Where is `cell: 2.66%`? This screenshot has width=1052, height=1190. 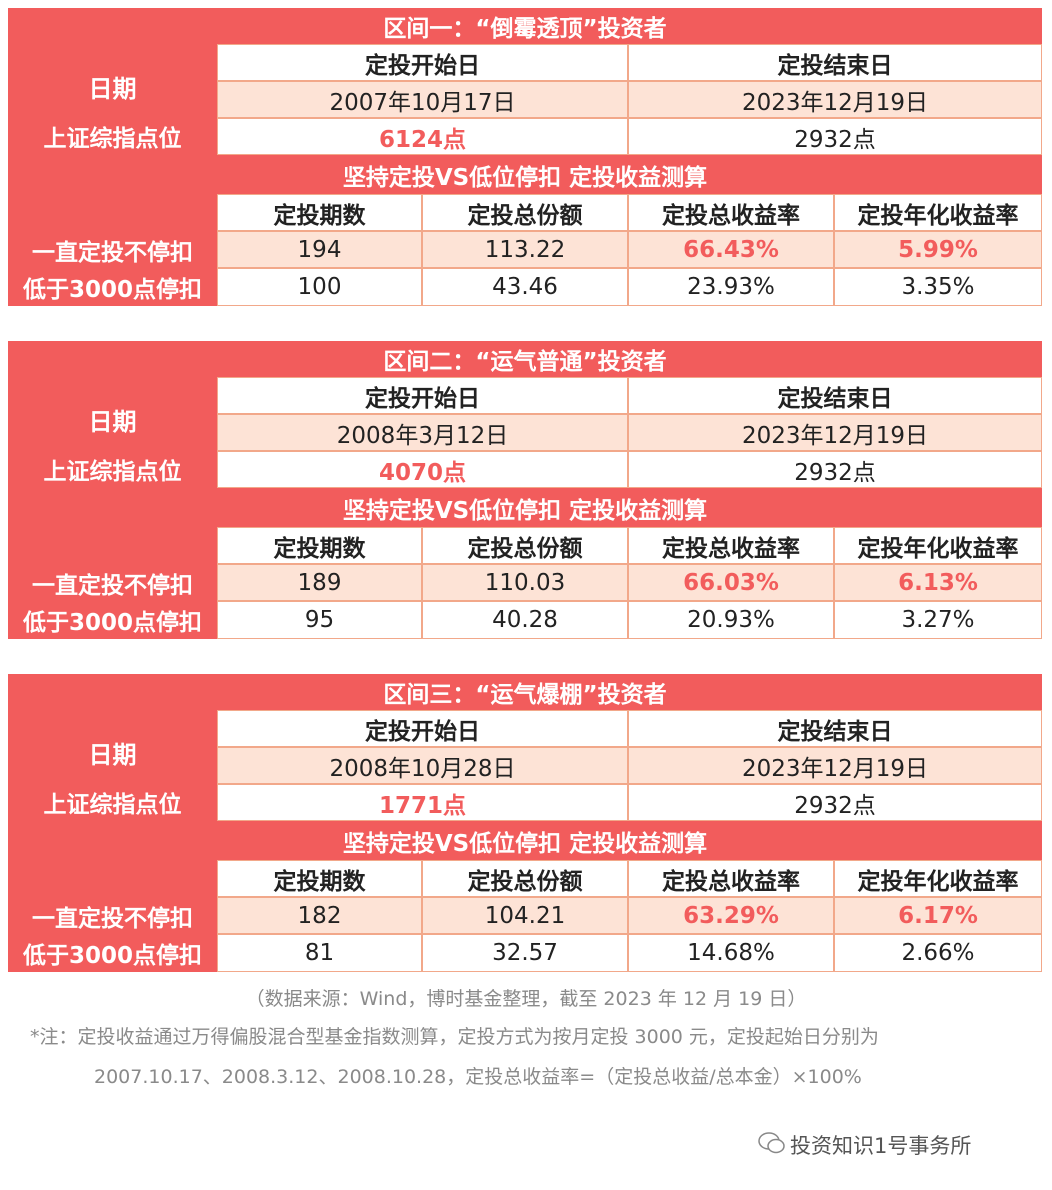
cell: 2.66% is located at coordinates (938, 953).